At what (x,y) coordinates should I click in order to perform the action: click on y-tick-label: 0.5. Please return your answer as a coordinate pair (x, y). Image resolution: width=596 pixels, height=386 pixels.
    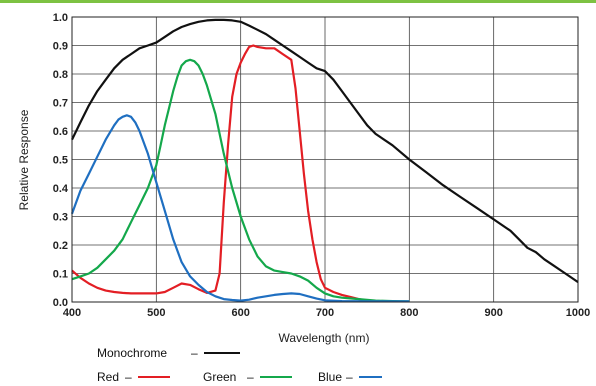
    Looking at the image, I should click on (60, 161).